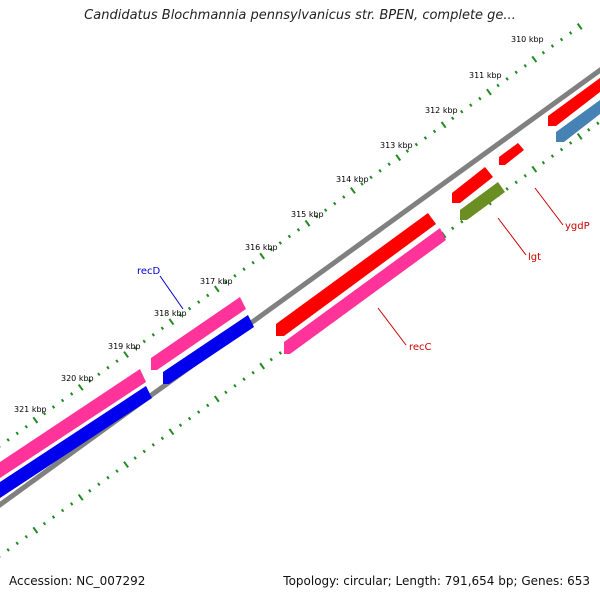  I want to click on tick-label-316: 316 kbp, so click(261, 247).